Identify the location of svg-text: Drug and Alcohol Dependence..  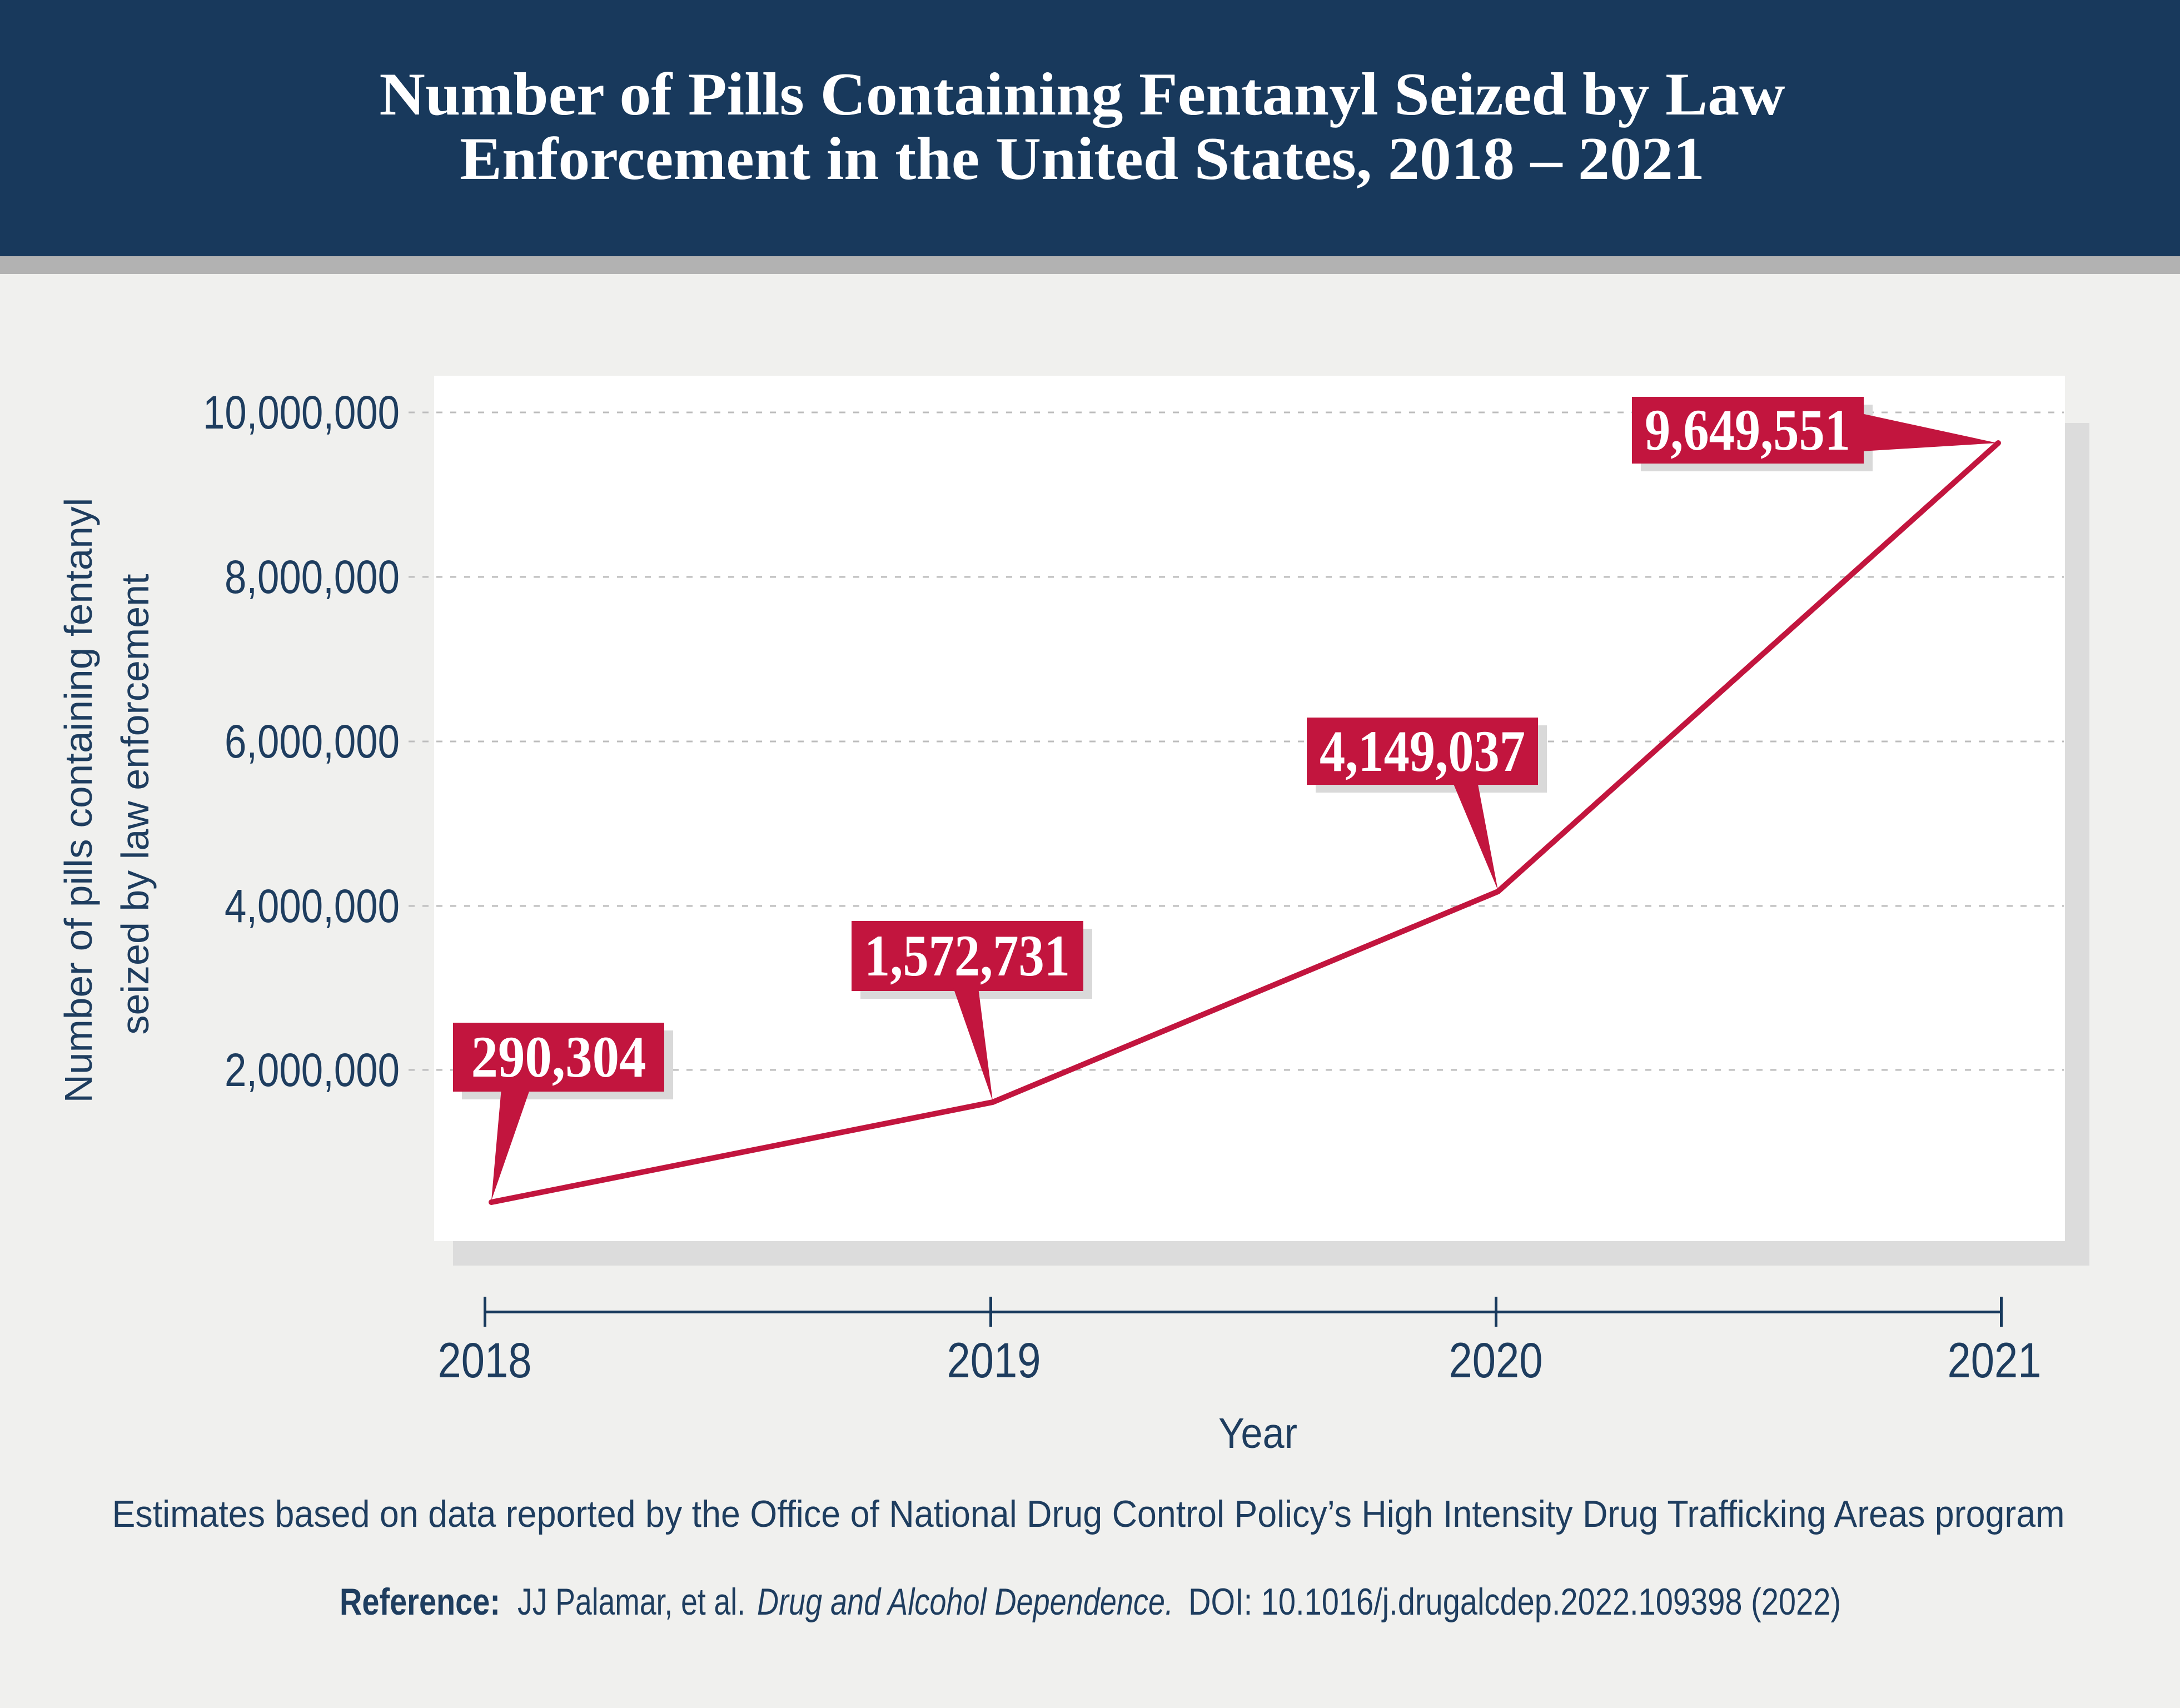
(965, 1602).